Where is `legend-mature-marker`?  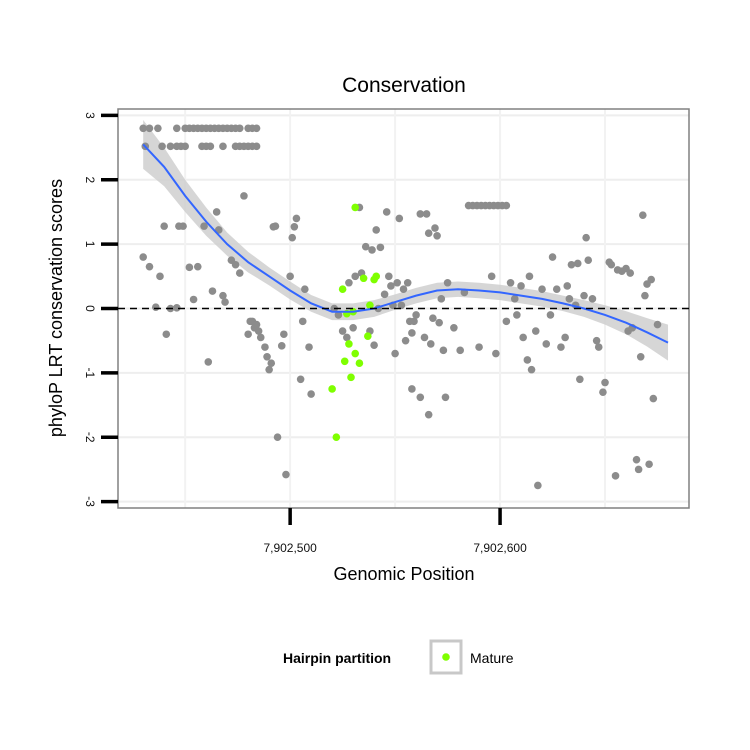
legend-mature-marker is located at coordinates (446, 657).